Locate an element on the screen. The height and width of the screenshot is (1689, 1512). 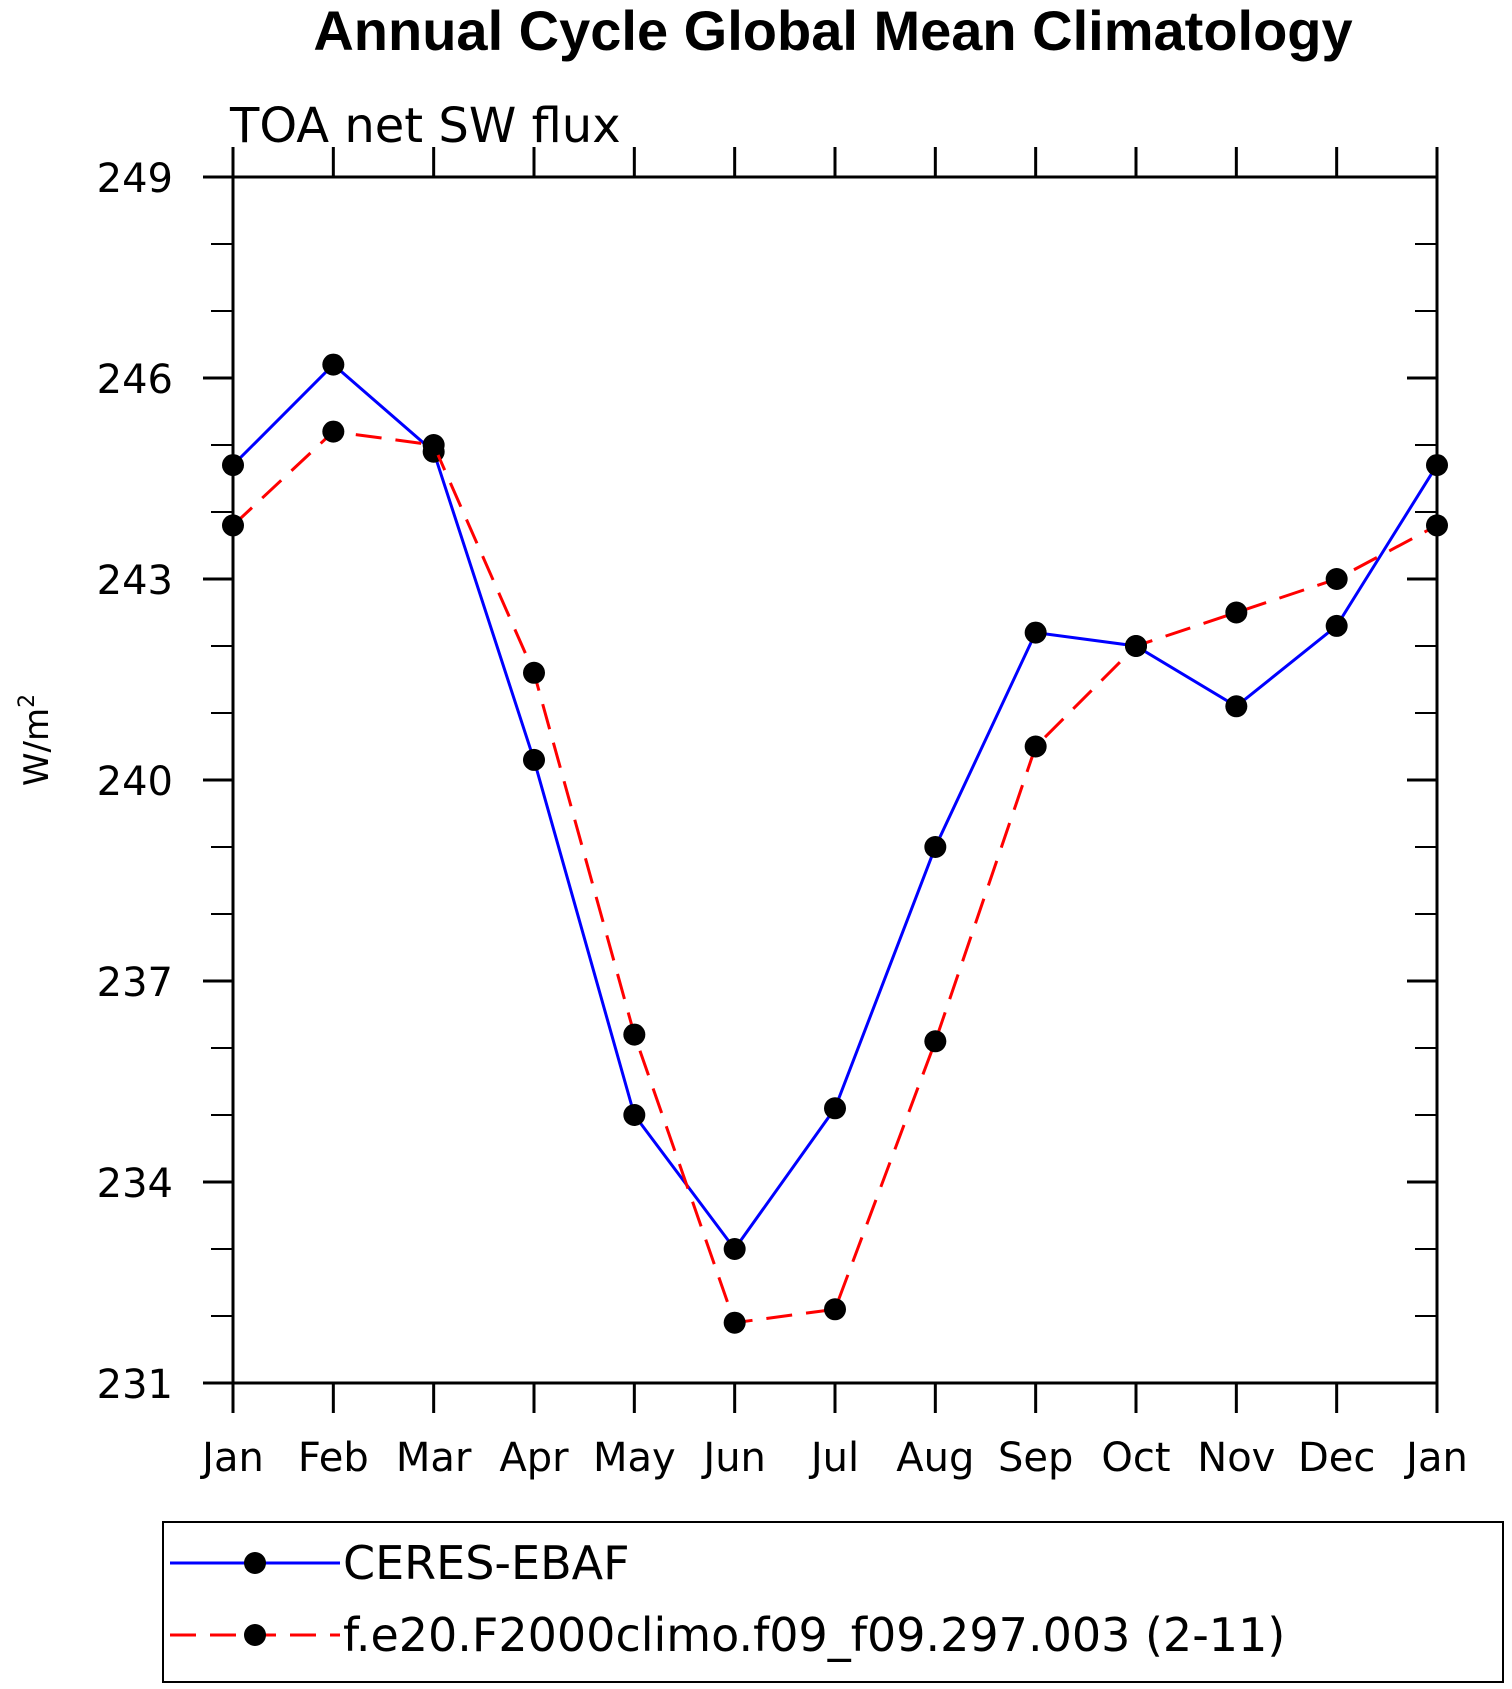
y-tick-label: 249 is located at coordinates (135, 179).